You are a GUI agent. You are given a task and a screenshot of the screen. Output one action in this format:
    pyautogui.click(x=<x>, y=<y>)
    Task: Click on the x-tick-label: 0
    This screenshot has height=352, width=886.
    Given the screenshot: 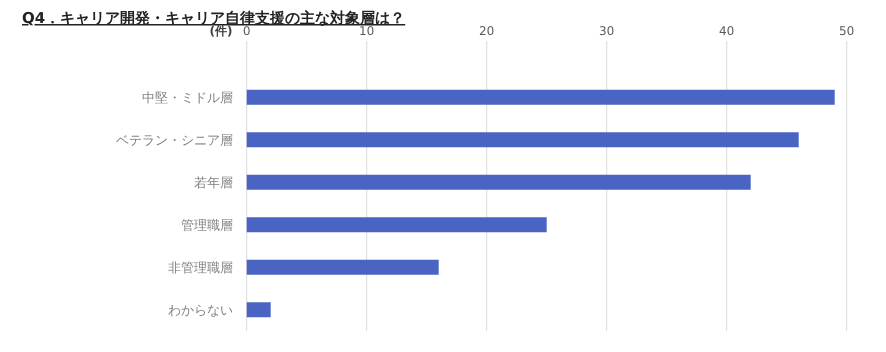 What is the action you would take?
    pyautogui.click(x=246, y=31)
    